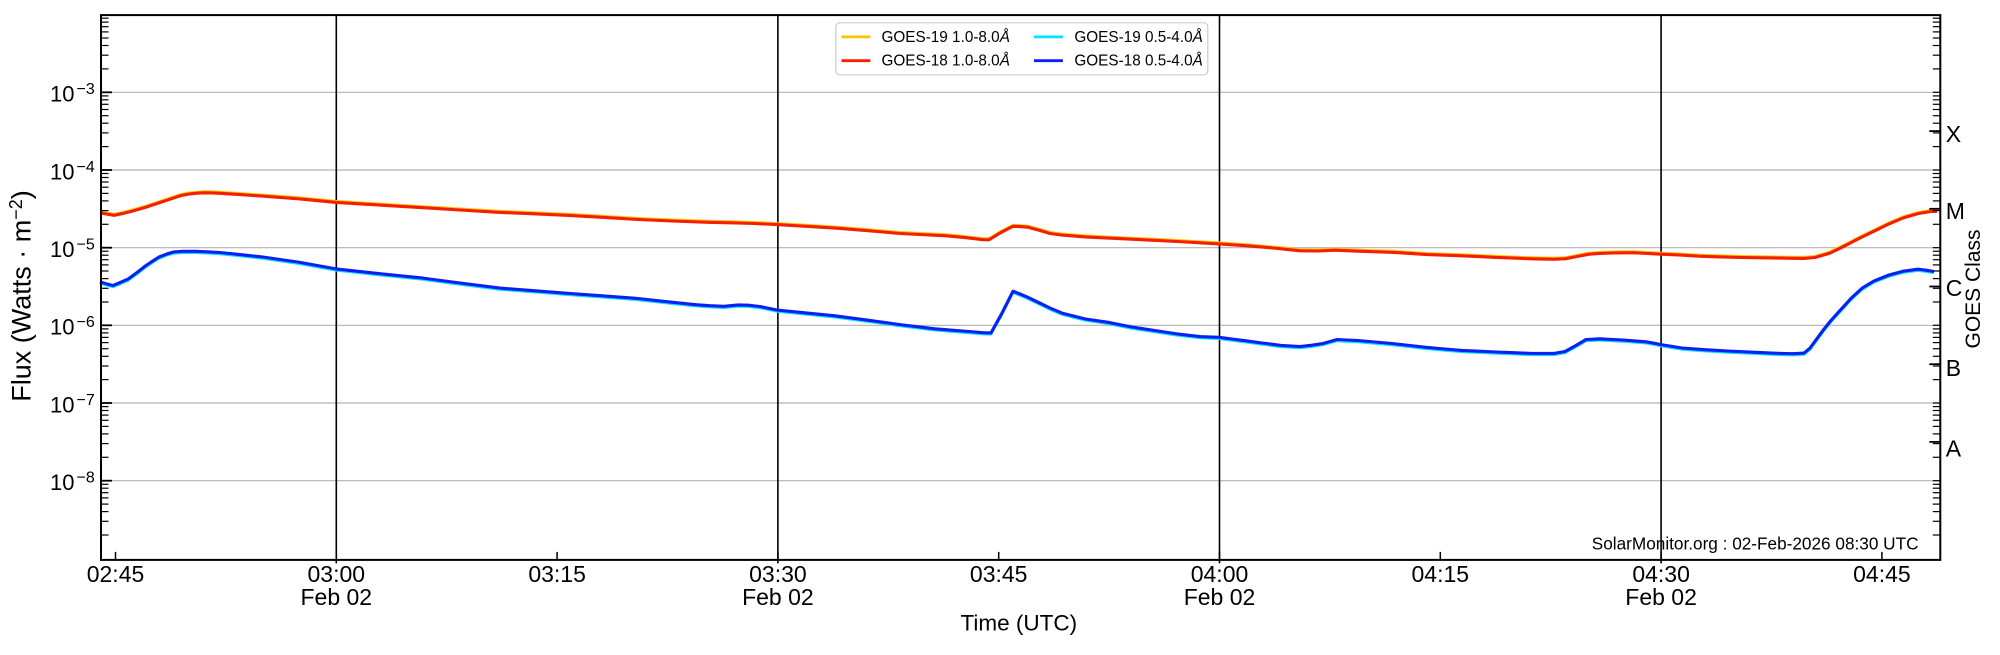 This screenshot has width=2000, height=655. I want to click on svg-text: 04:45, so click(1882, 574).